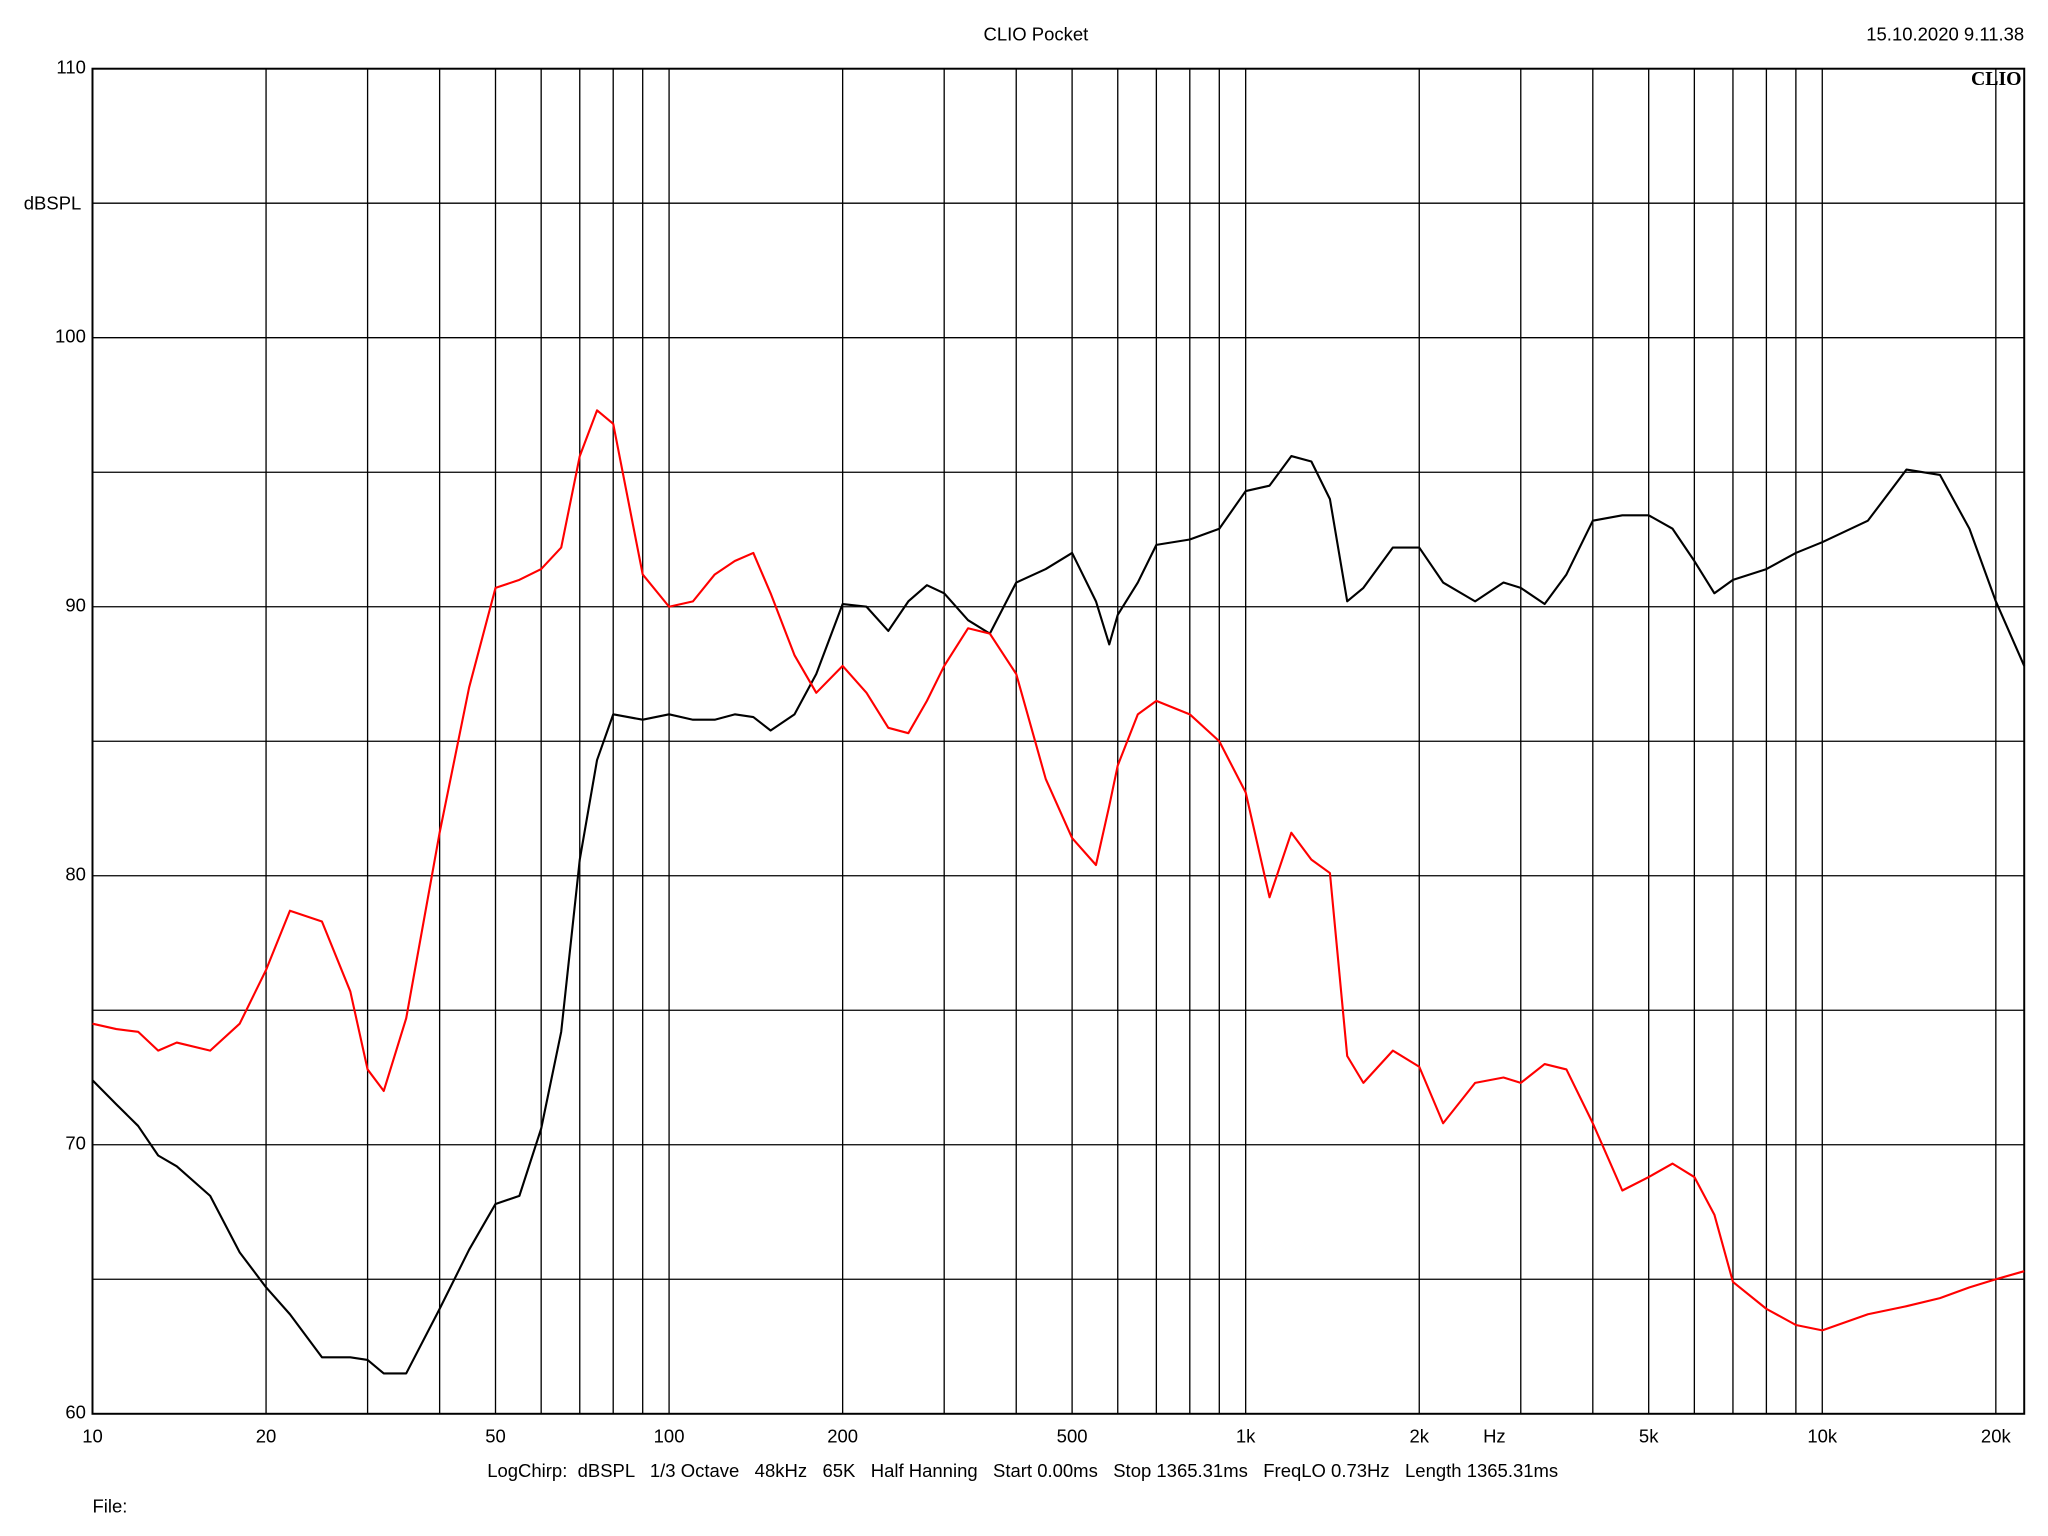  Describe the element at coordinates (495, 1435) in the screenshot. I see `x-tick-label: 50` at that location.